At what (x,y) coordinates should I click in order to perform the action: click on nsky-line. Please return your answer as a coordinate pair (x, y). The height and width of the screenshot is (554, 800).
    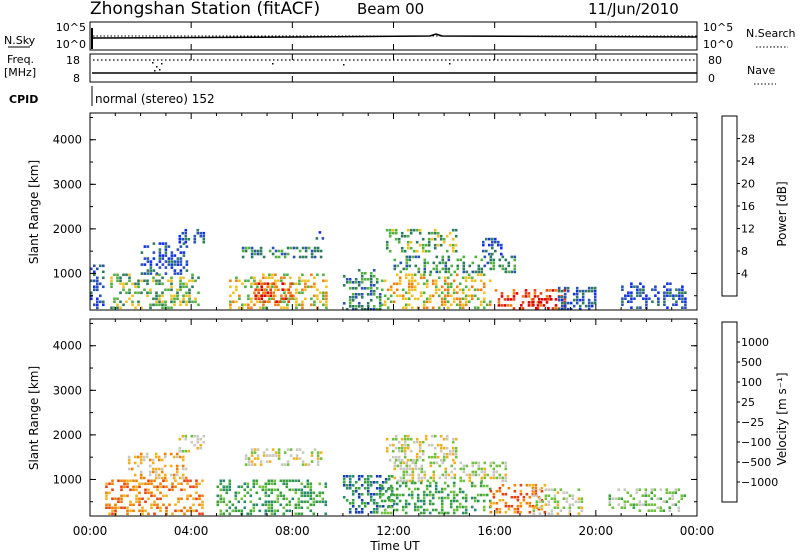
    Looking at the image, I should click on (394, 36).